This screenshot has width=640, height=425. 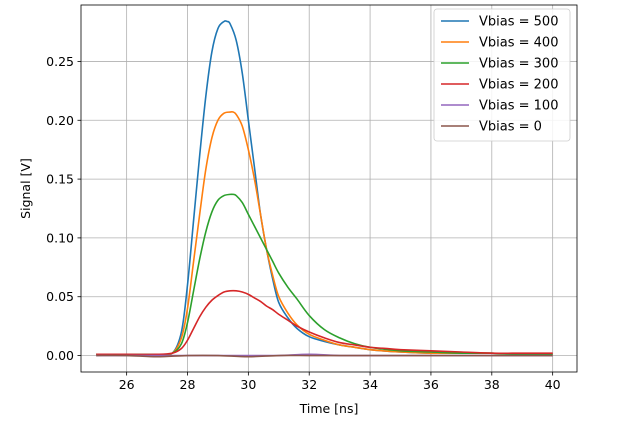 I want to click on legend-entry: Vbias = 300, so click(x=518, y=64).